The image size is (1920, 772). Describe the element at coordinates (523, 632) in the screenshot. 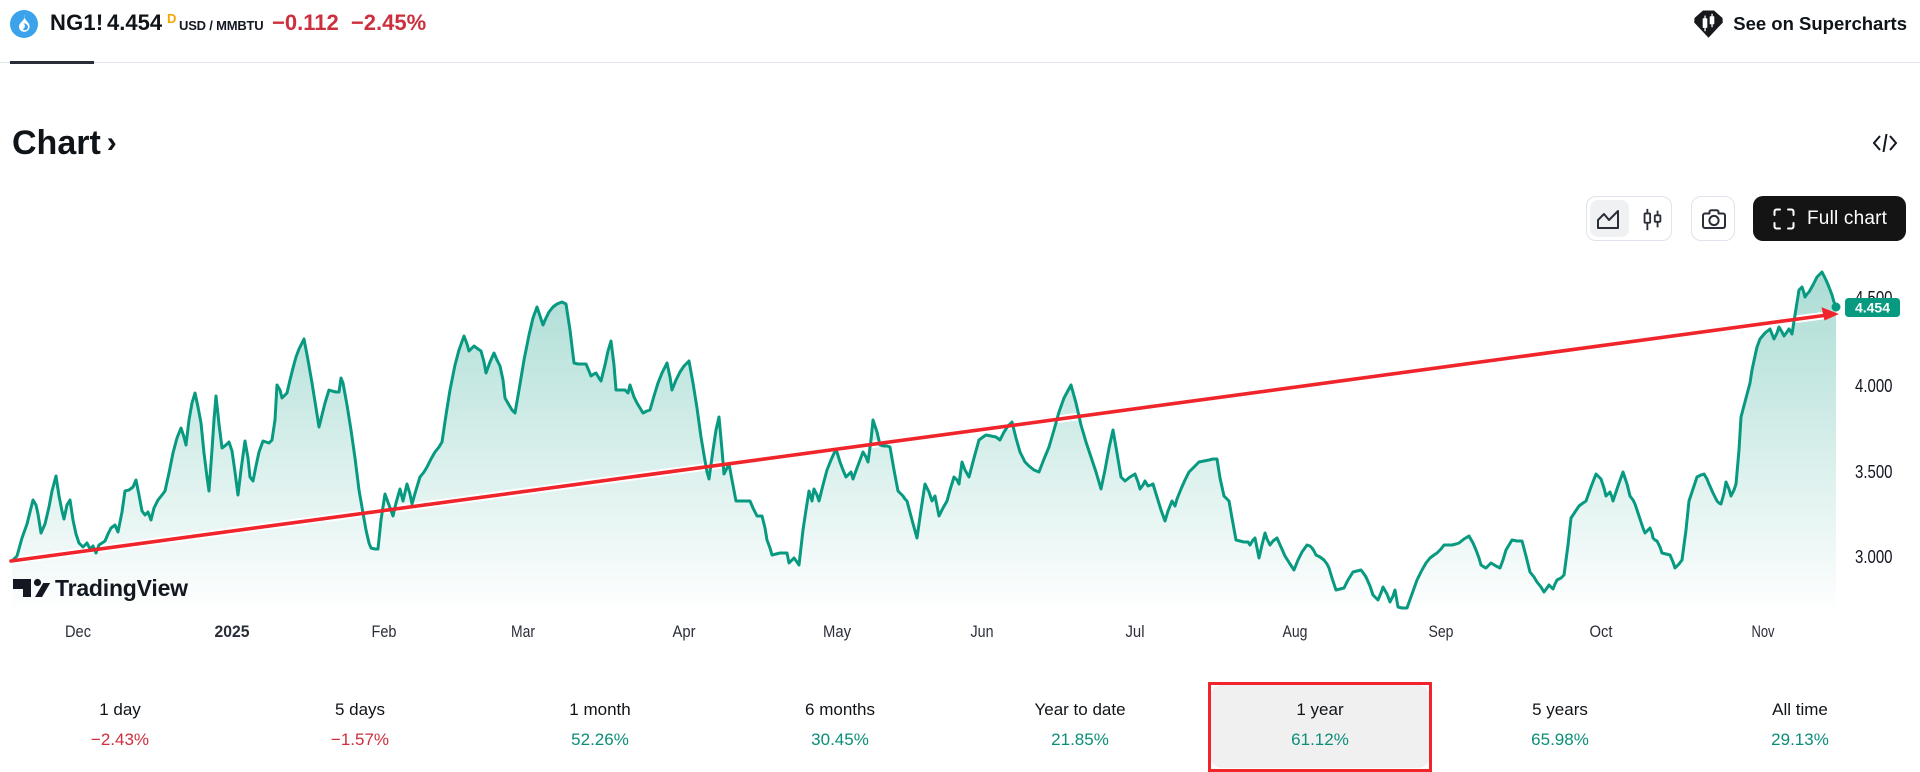

I see `svg-text: Mar` at that location.